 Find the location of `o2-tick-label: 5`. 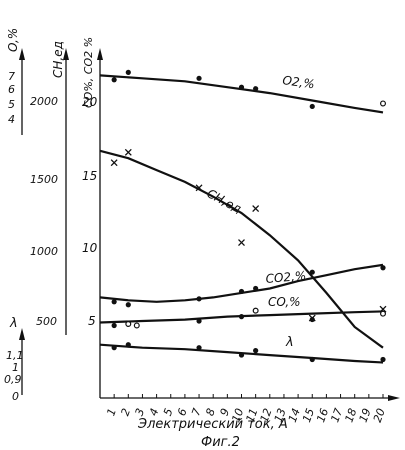

o2-tick-label: 5 is located at coordinates (11, 104).